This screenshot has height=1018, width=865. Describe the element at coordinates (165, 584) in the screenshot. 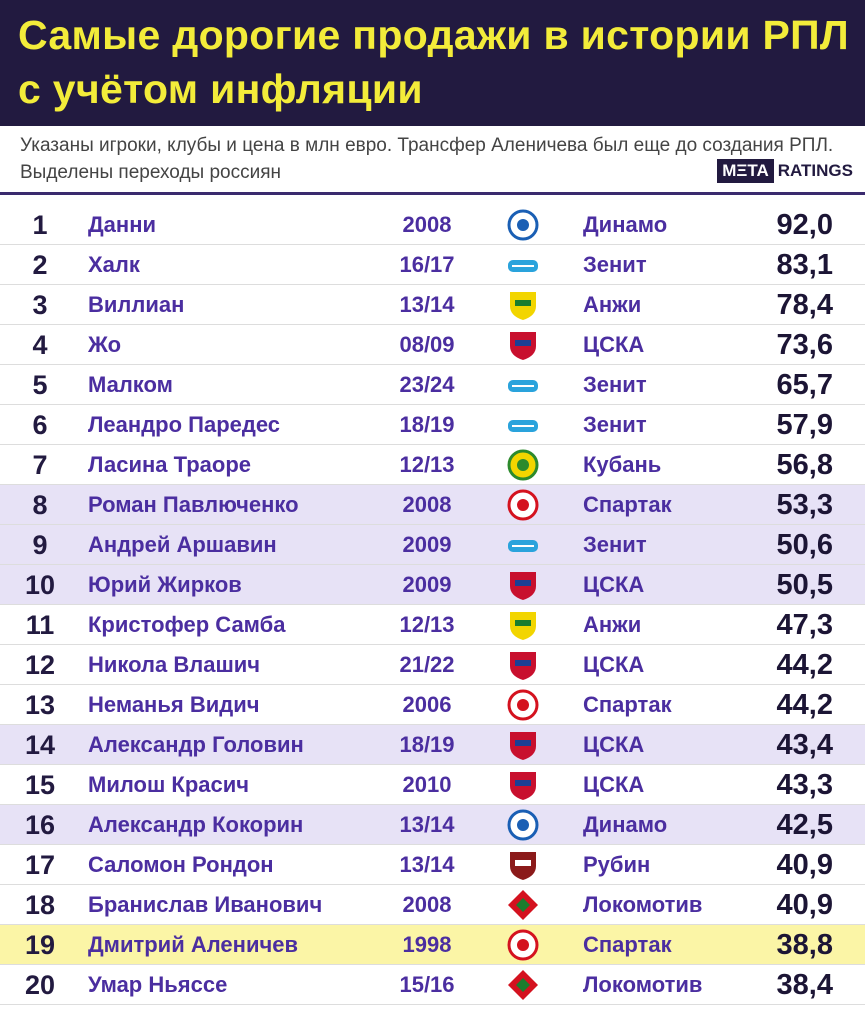

I see `player-name: Юрий Жирков` at that location.